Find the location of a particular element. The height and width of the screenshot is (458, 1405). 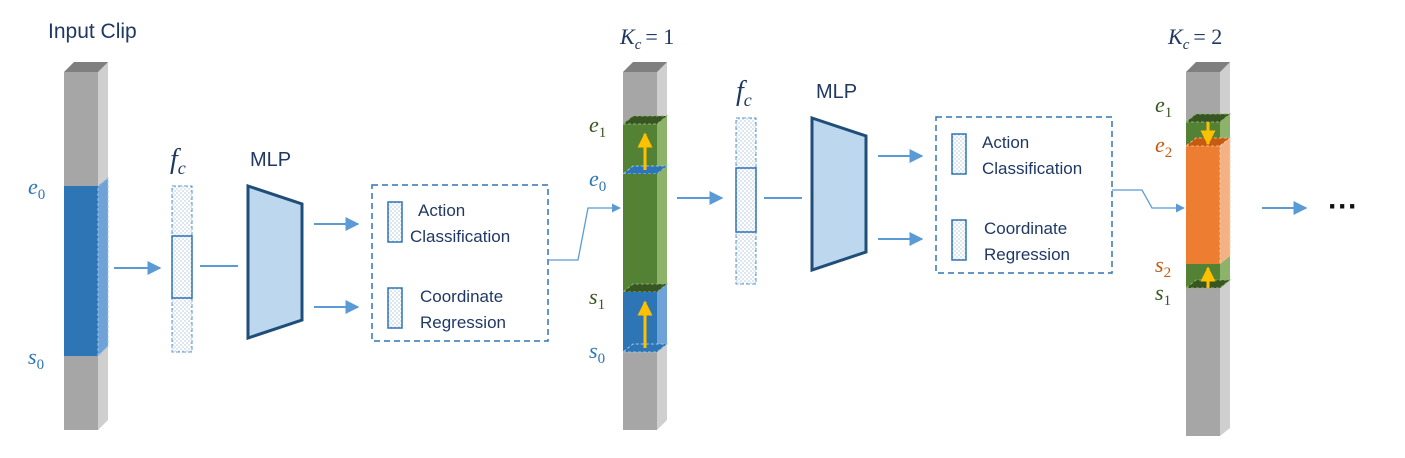

input-clip-title: Input Clip is located at coordinates (92, 31).